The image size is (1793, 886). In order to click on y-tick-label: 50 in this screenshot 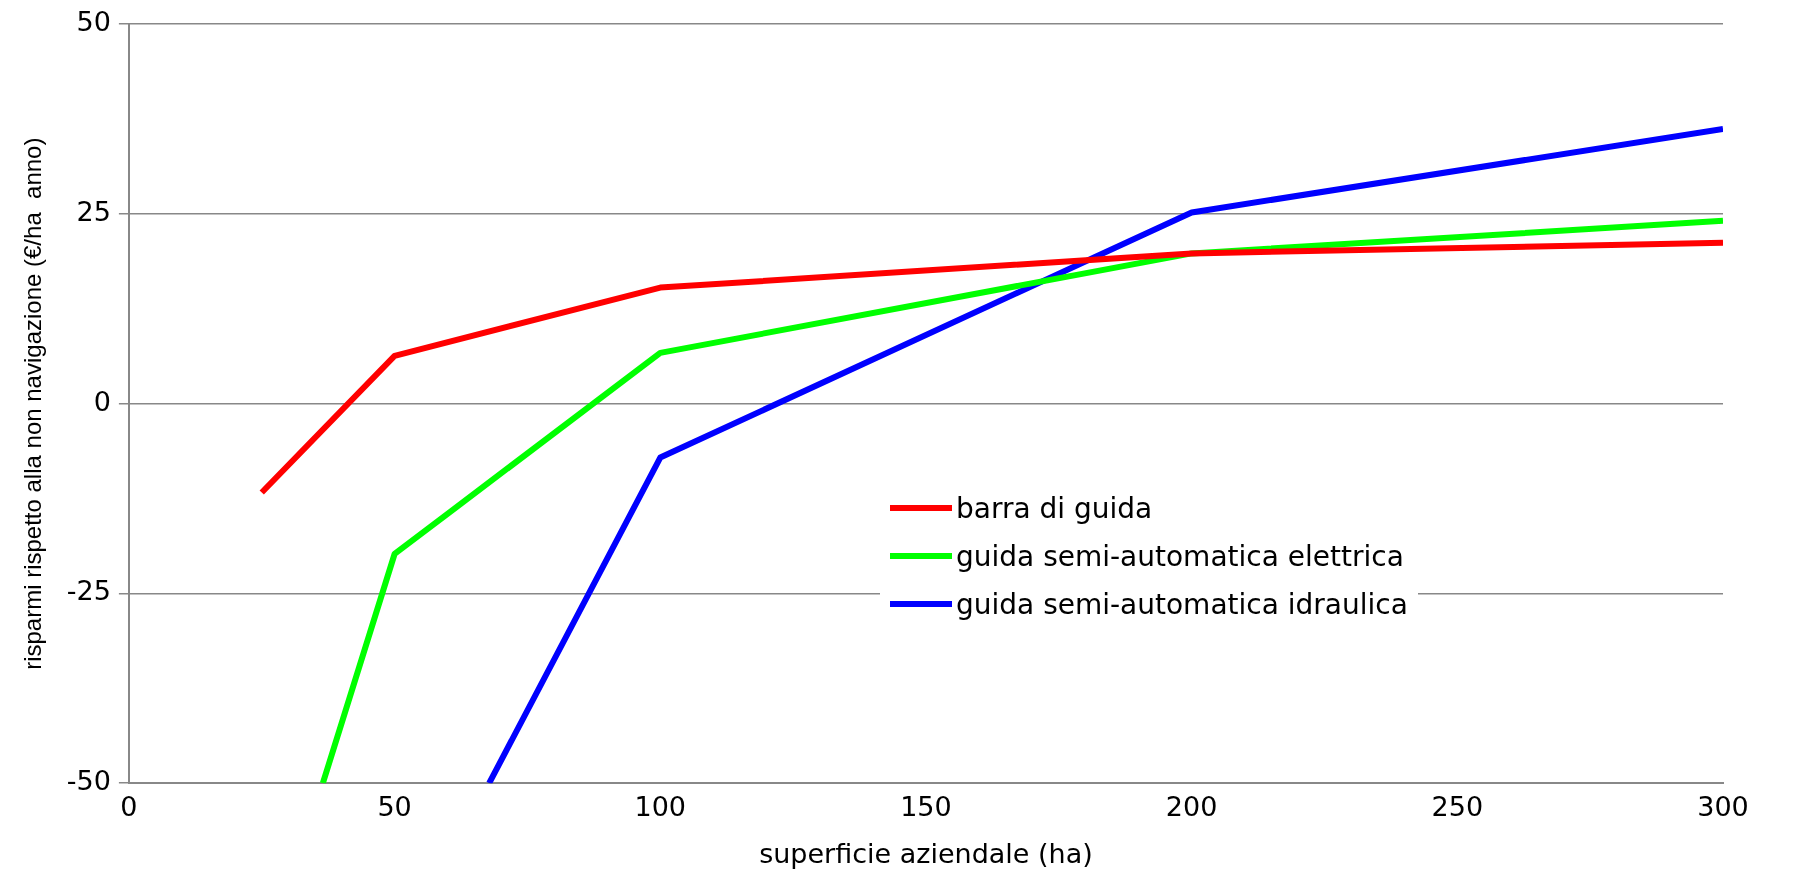, I will do `click(93, 22)`.